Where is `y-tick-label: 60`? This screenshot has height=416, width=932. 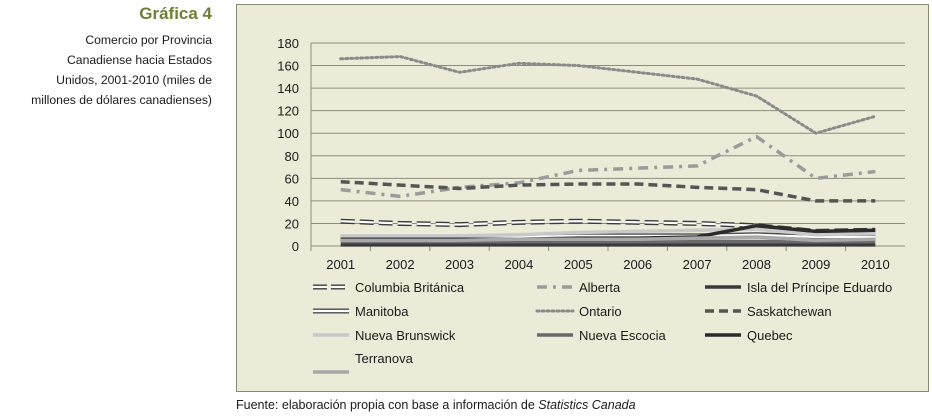 y-tick-label: 60 is located at coordinates (292, 178).